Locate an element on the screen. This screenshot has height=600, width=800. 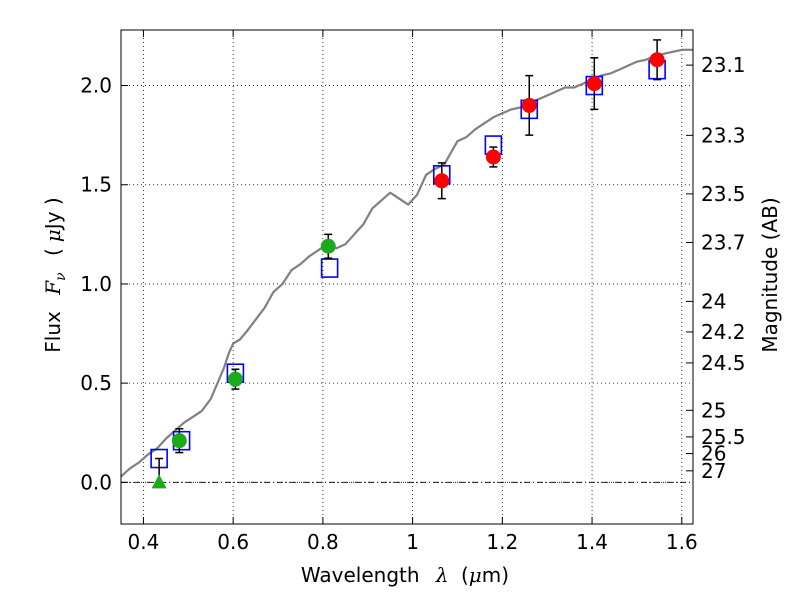
flux-symbol: F is located at coordinates (53, 288).